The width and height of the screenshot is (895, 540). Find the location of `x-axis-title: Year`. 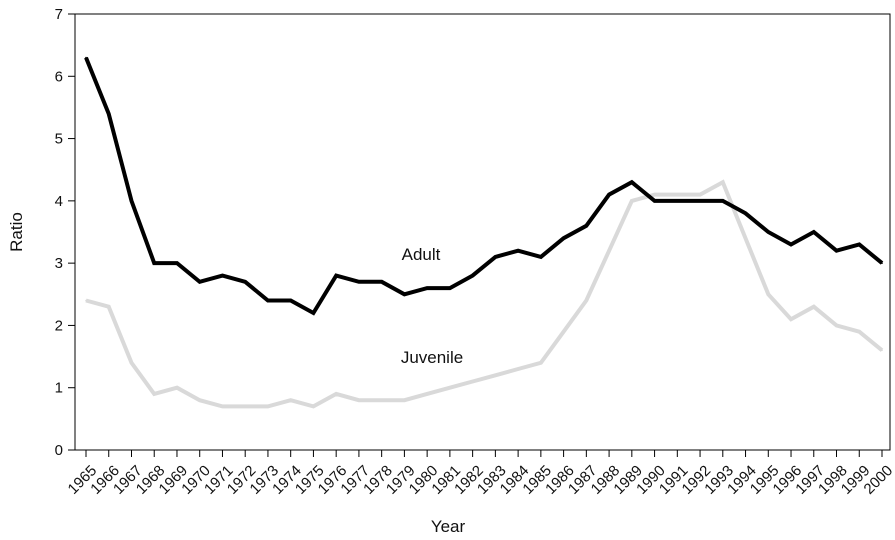

x-axis-title: Year is located at coordinates (448, 526).